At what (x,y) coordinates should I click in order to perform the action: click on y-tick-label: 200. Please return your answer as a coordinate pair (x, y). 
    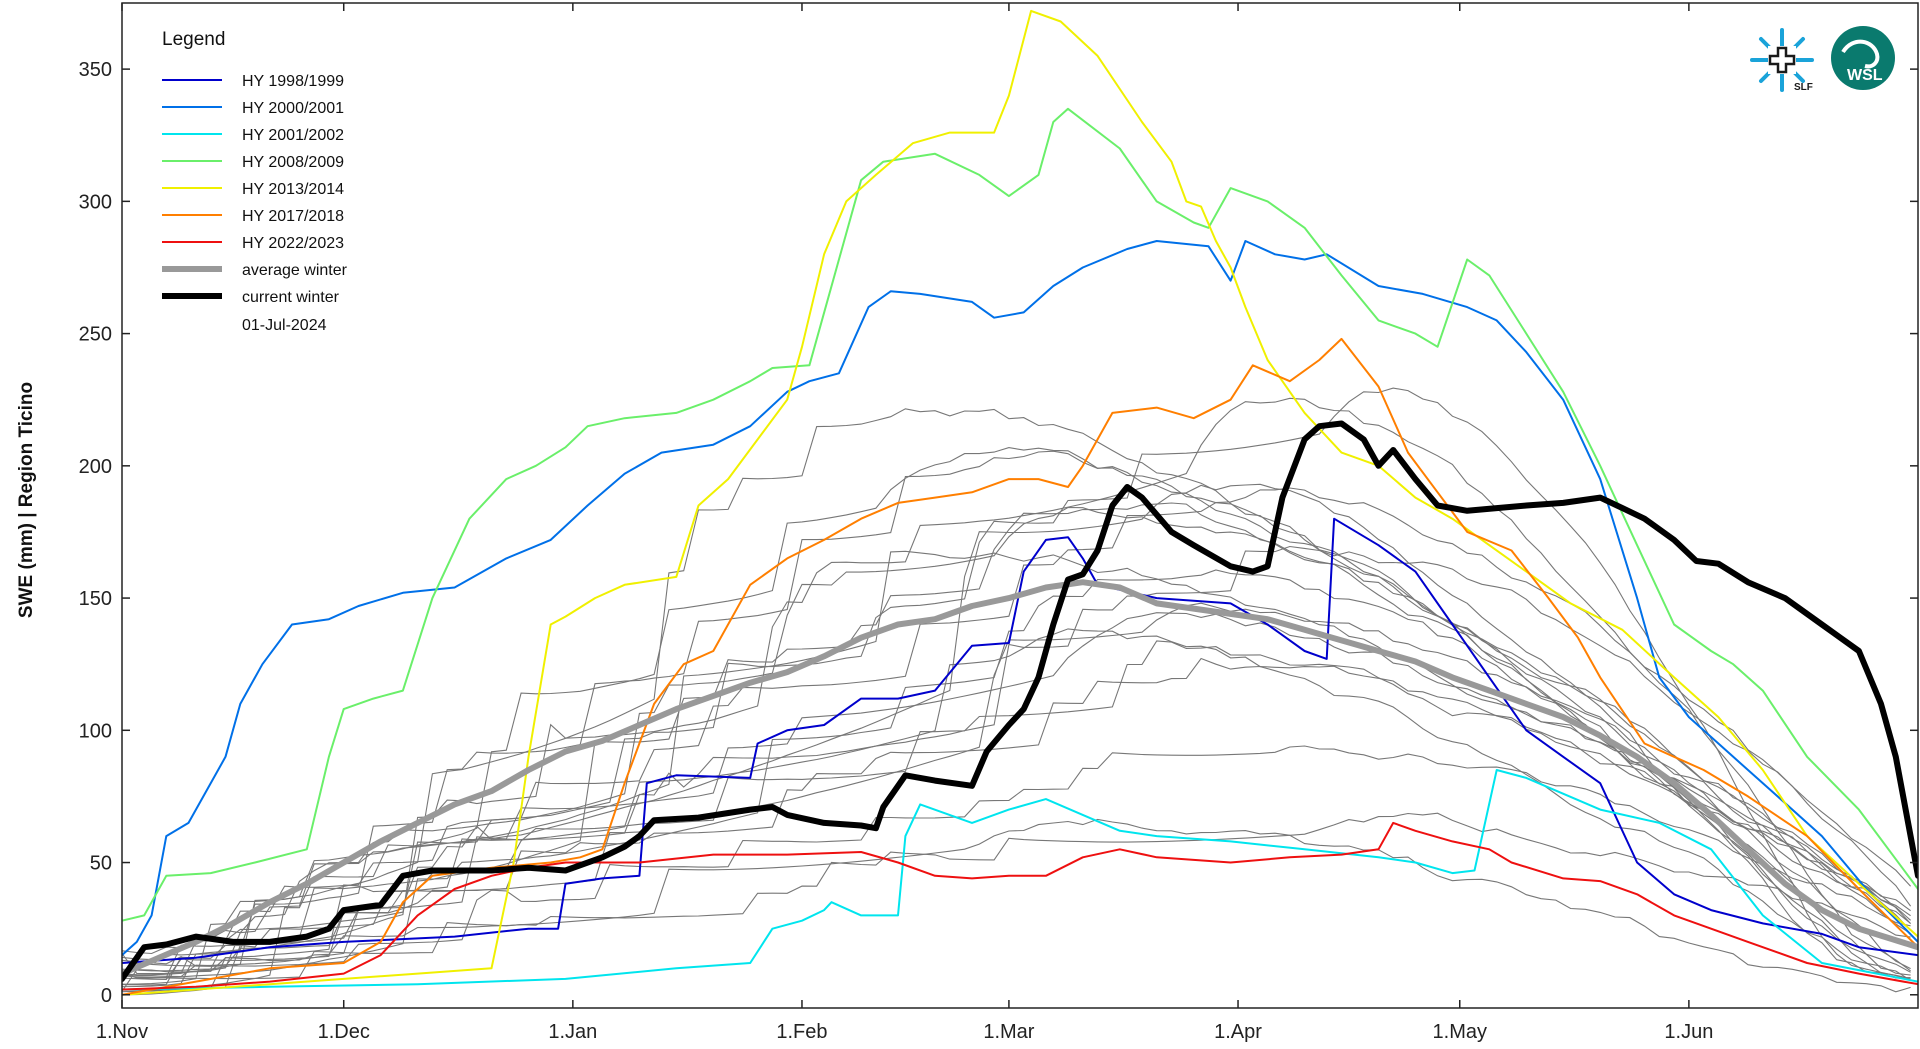
    Looking at the image, I should click on (95, 467).